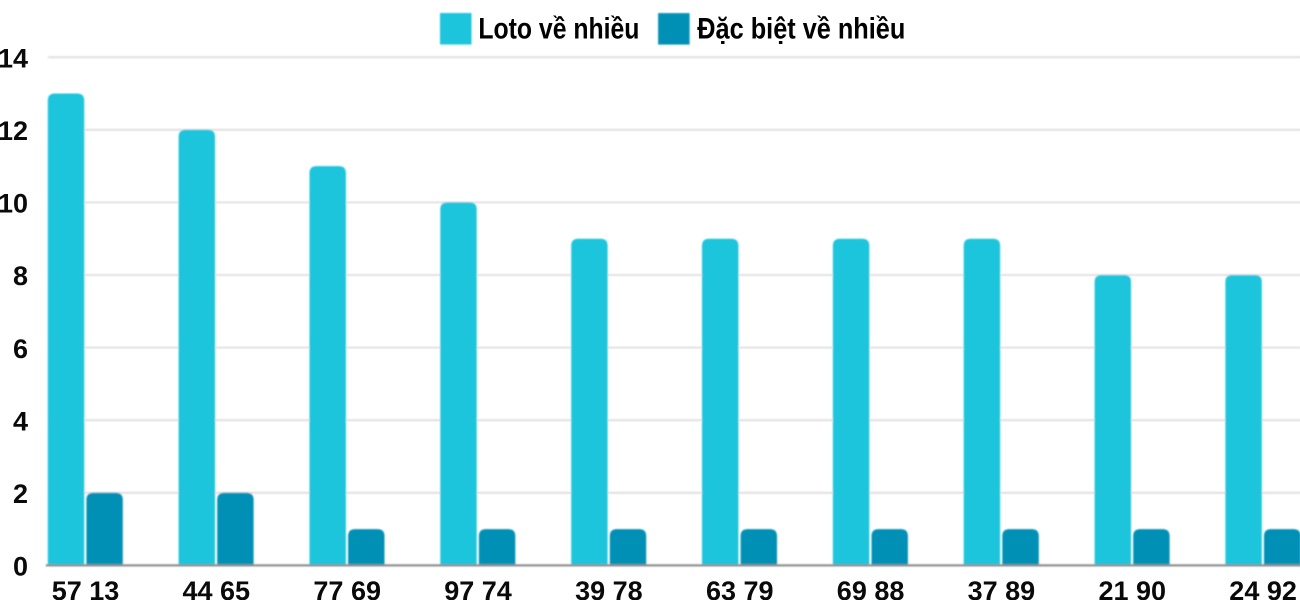 The height and width of the screenshot is (600, 1300). I want to click on svg-text: 4, so click(20, 421).